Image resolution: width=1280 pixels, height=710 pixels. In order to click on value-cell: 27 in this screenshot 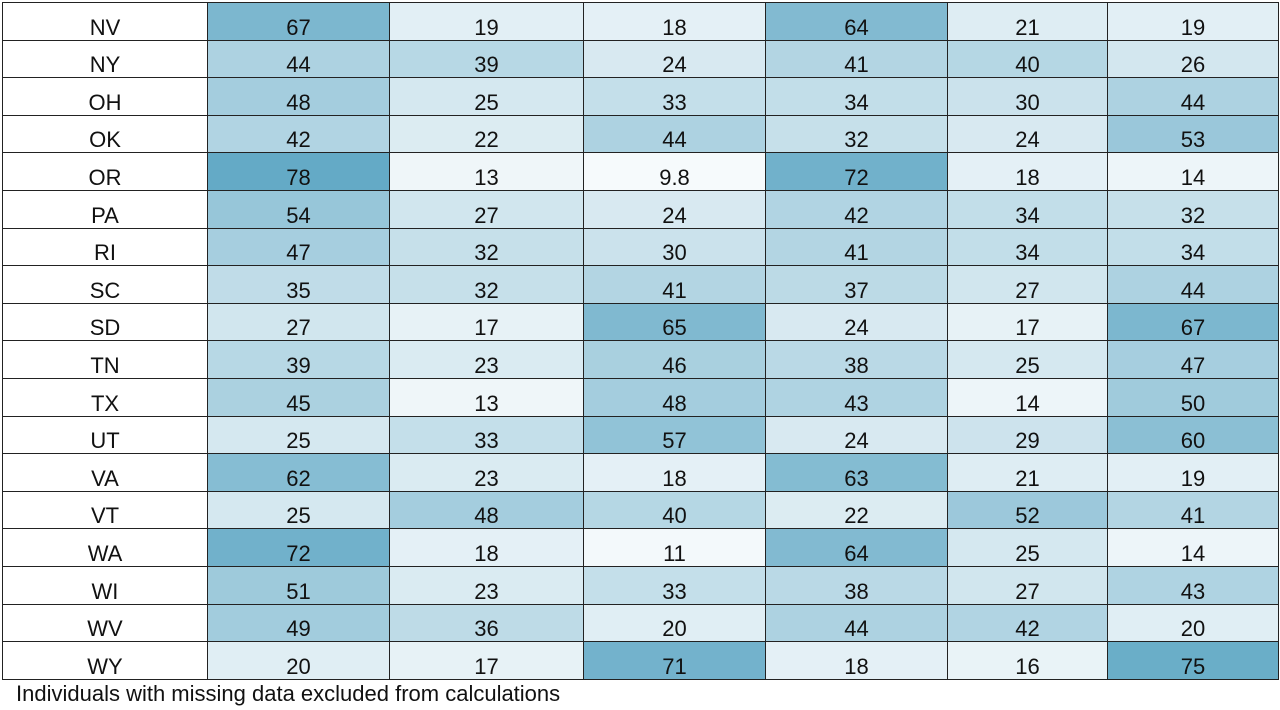, I will do `click(1027, 284)`.